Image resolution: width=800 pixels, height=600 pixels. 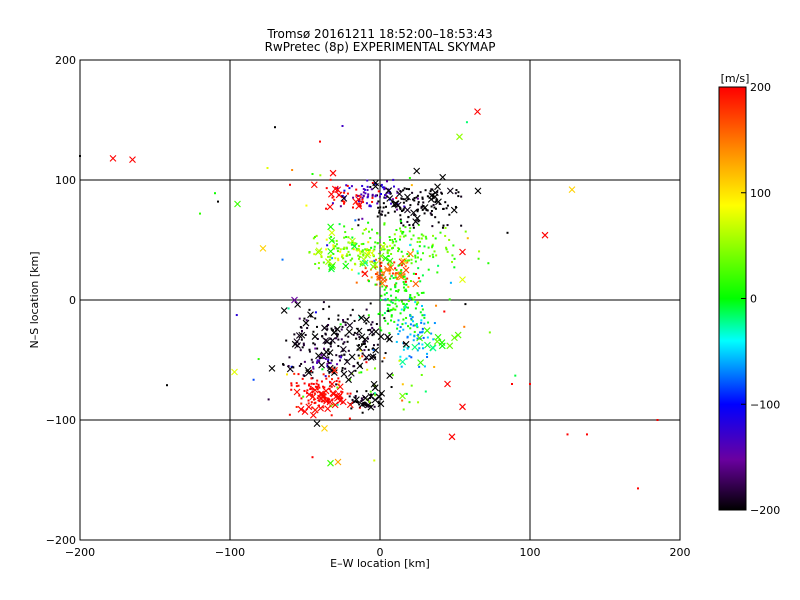 I want to click on x-tick-label: −200, so click(x=80, y=552).